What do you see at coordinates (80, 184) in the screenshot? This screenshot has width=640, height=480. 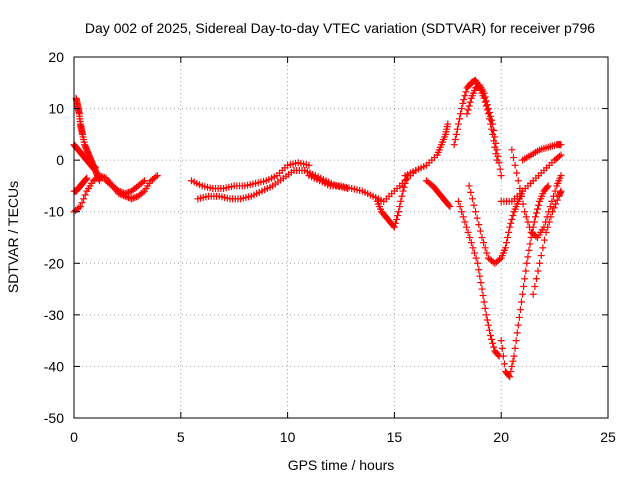 I see `series-arc-low-start` at bounding box center [80, 184].